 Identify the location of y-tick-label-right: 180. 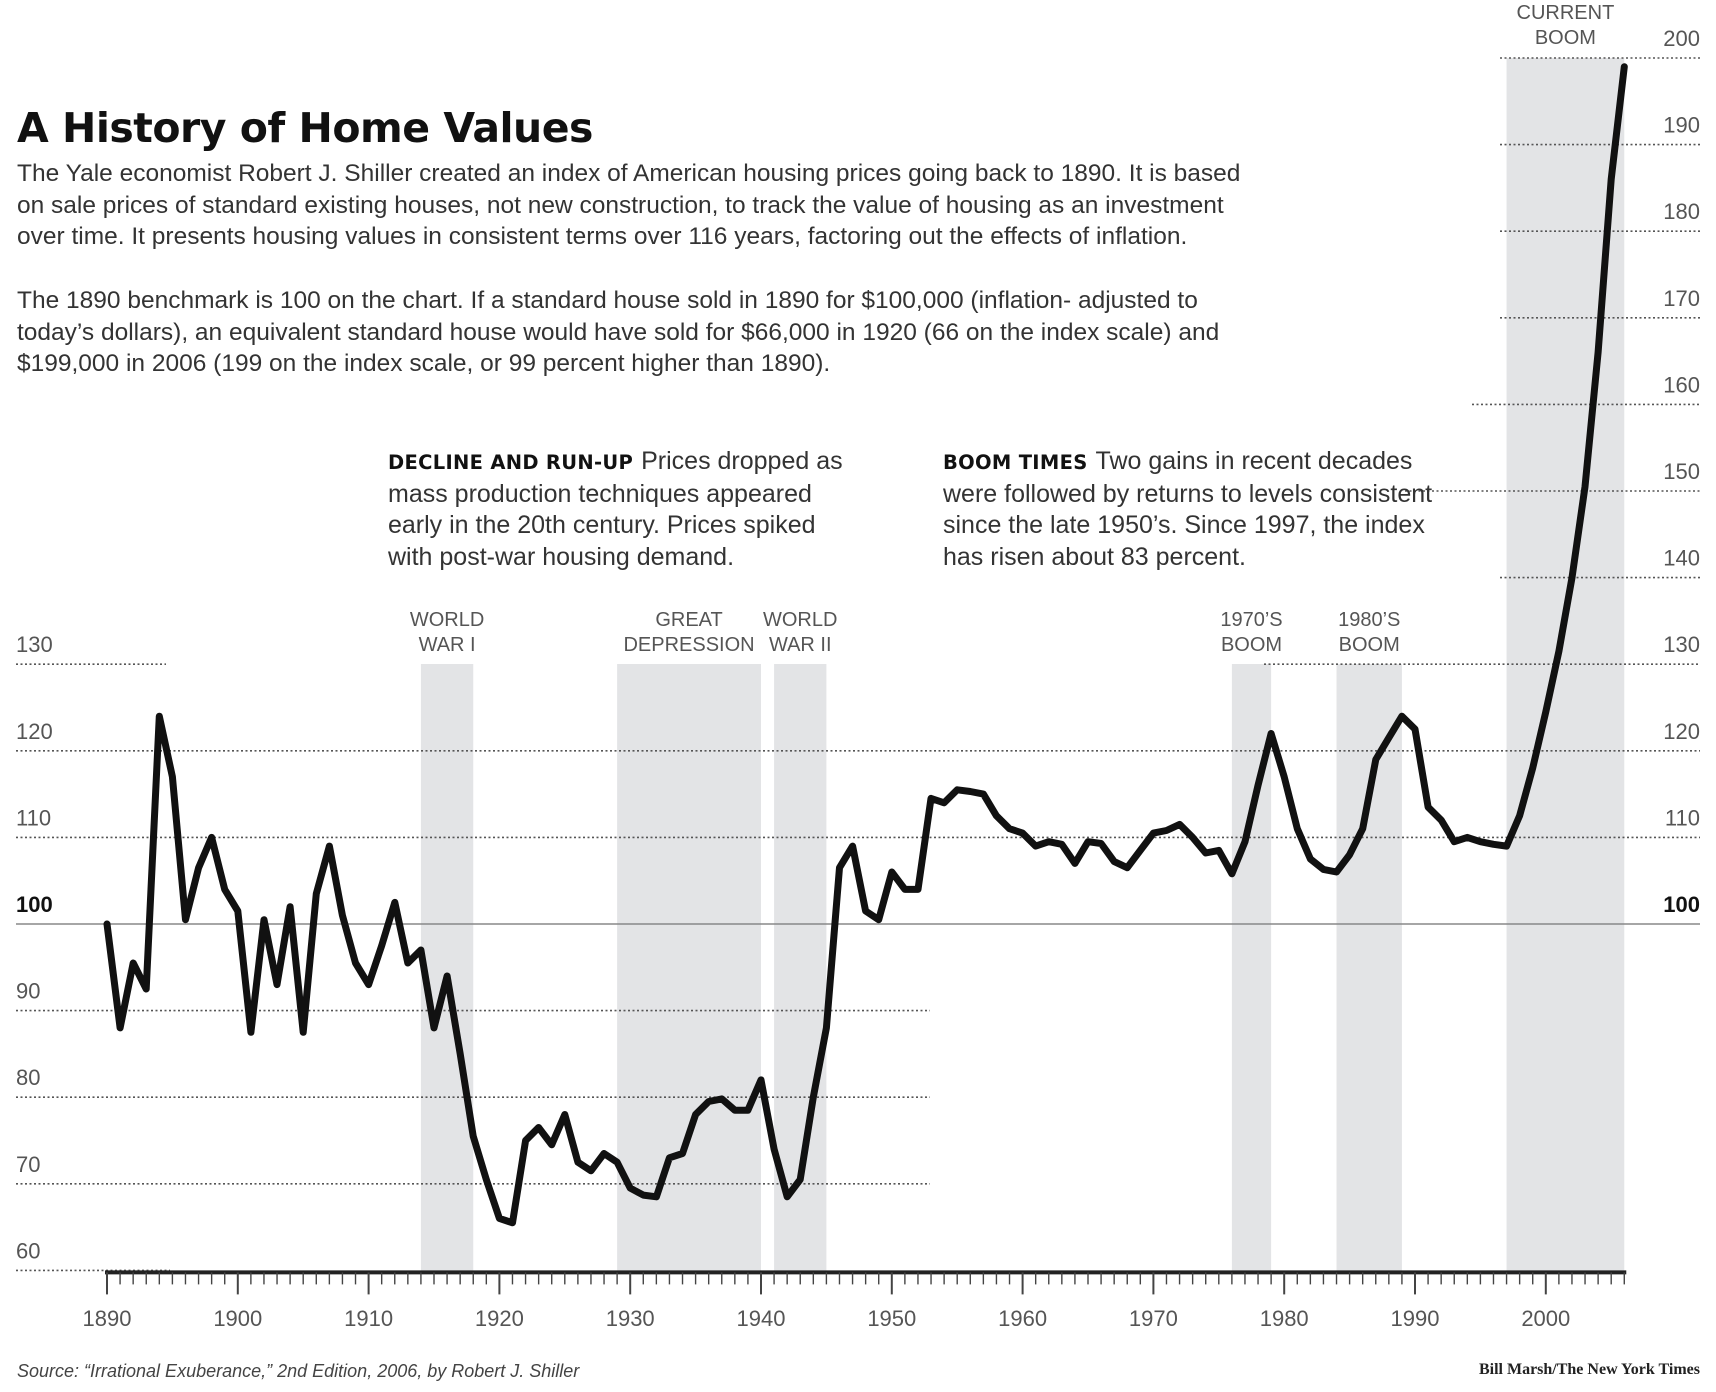
(1681, 211).